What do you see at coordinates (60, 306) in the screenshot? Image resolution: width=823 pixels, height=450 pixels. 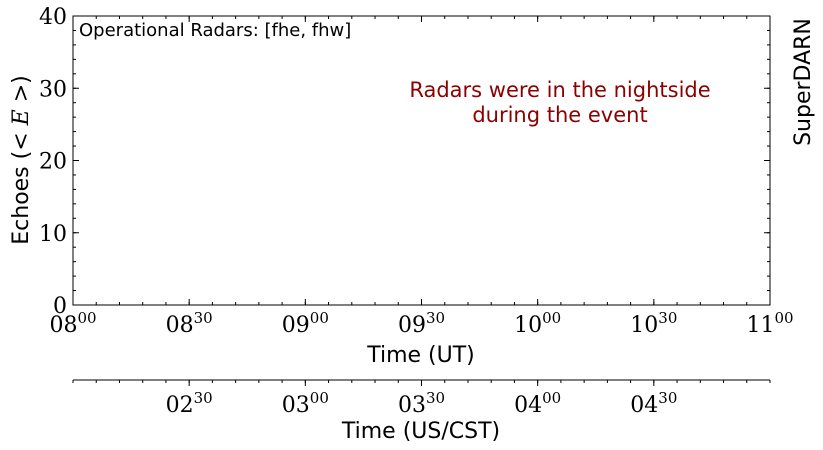 I see `y-tick-label: 0` at bounding box center [60, 306].